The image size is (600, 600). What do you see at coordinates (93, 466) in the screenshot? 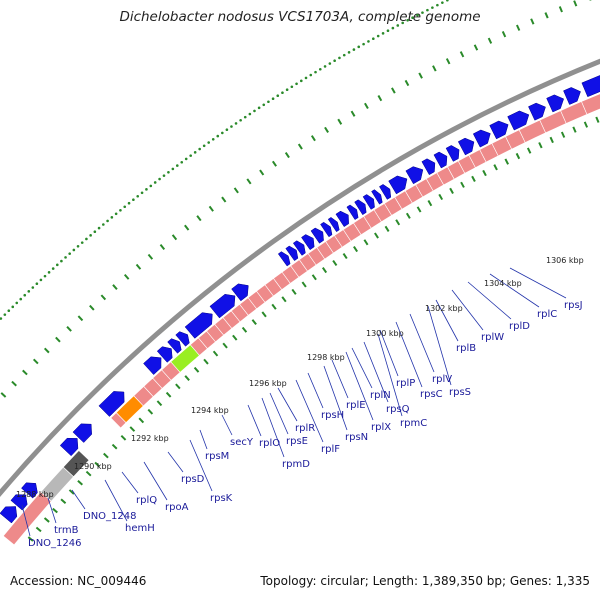
I see `scale-label: 1290 kbp` at bounding box center [93, 466].